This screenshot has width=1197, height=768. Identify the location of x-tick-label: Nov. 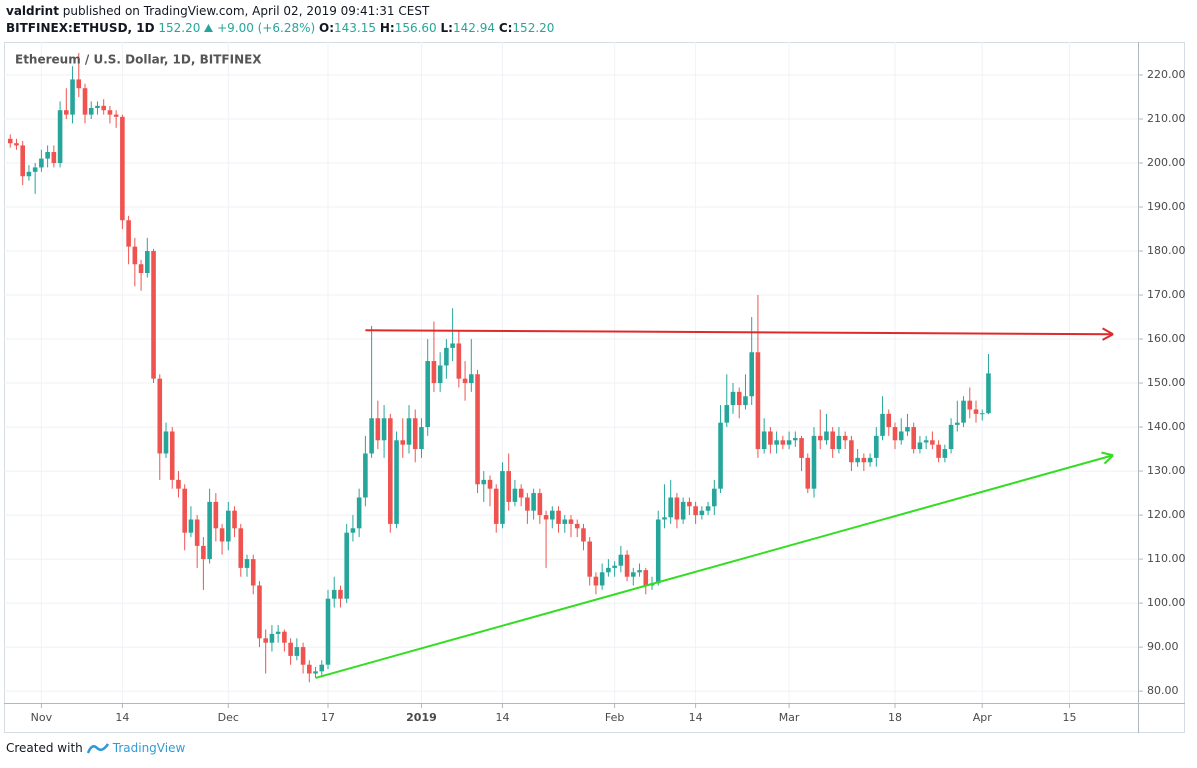
(42, 717).